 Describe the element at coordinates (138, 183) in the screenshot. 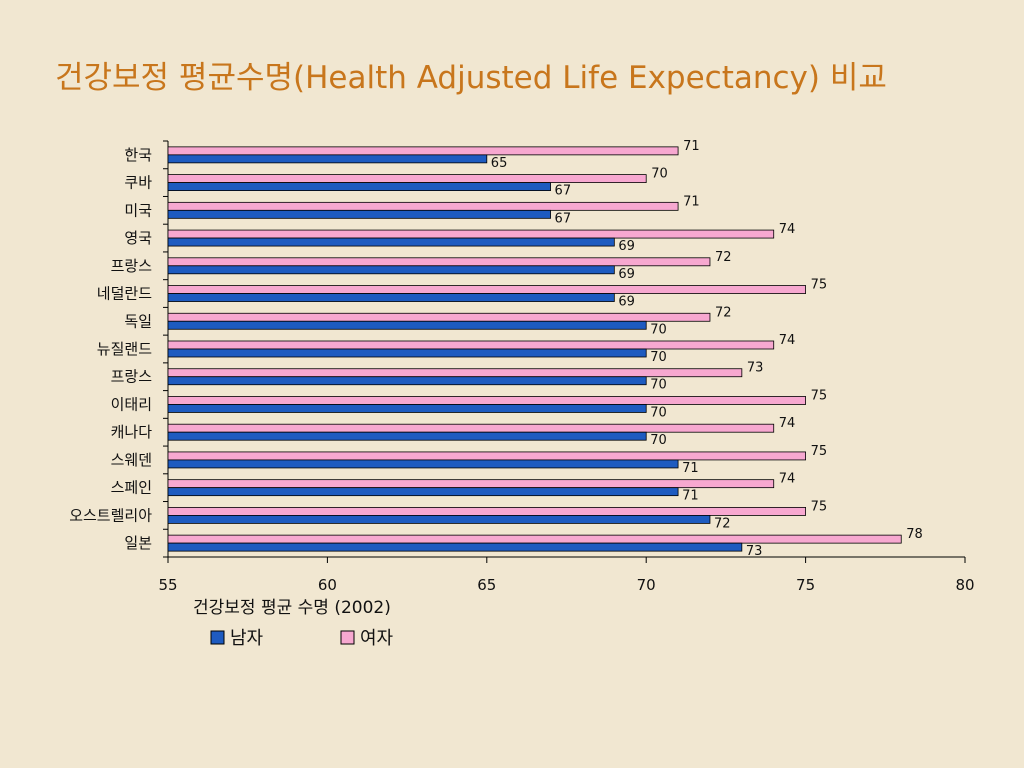

I see `category-label: 쿠바` at that location.